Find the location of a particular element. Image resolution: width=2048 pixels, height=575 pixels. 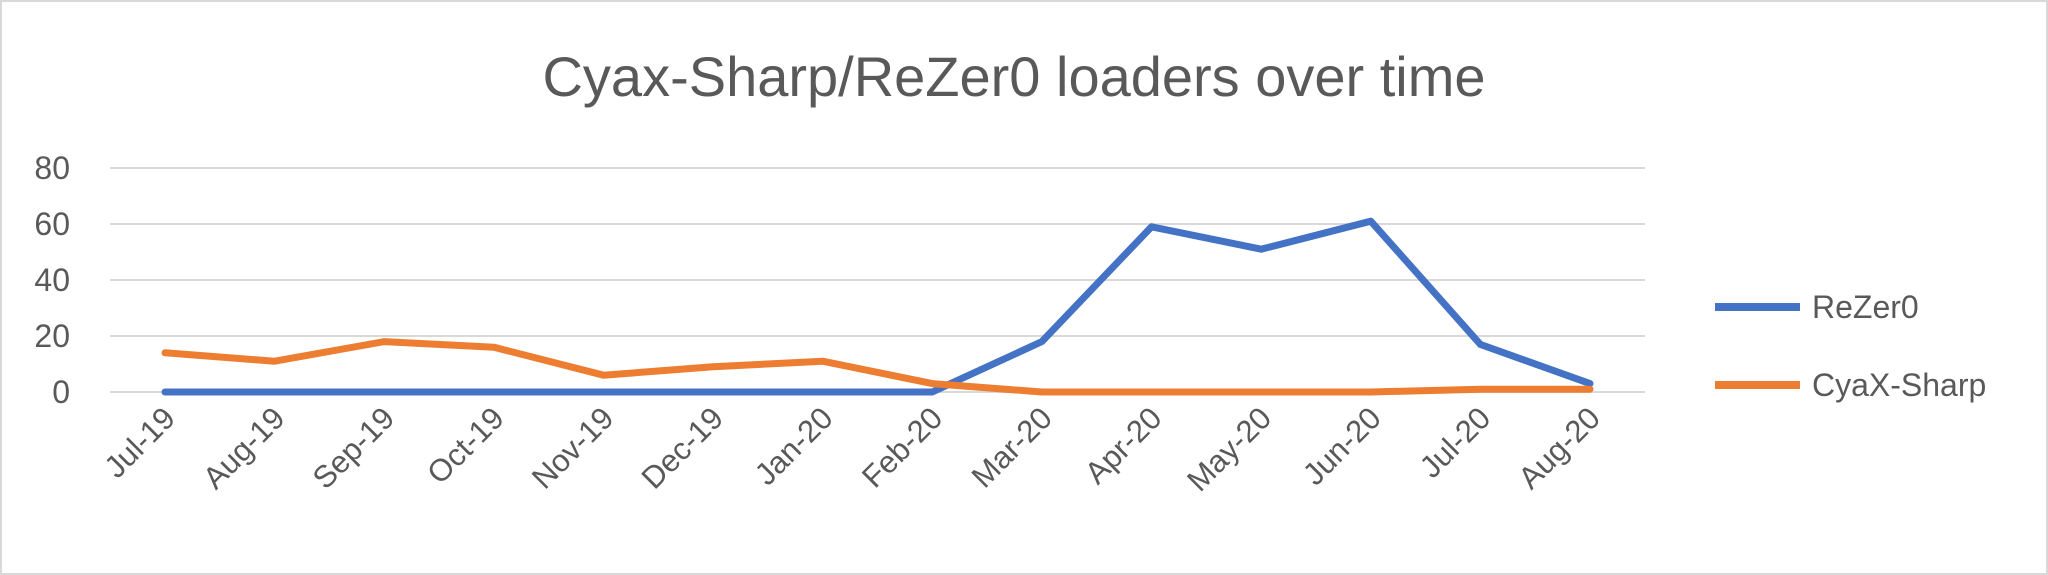

x-tick-label: Feb-20 is located at coordinates (902, 447).